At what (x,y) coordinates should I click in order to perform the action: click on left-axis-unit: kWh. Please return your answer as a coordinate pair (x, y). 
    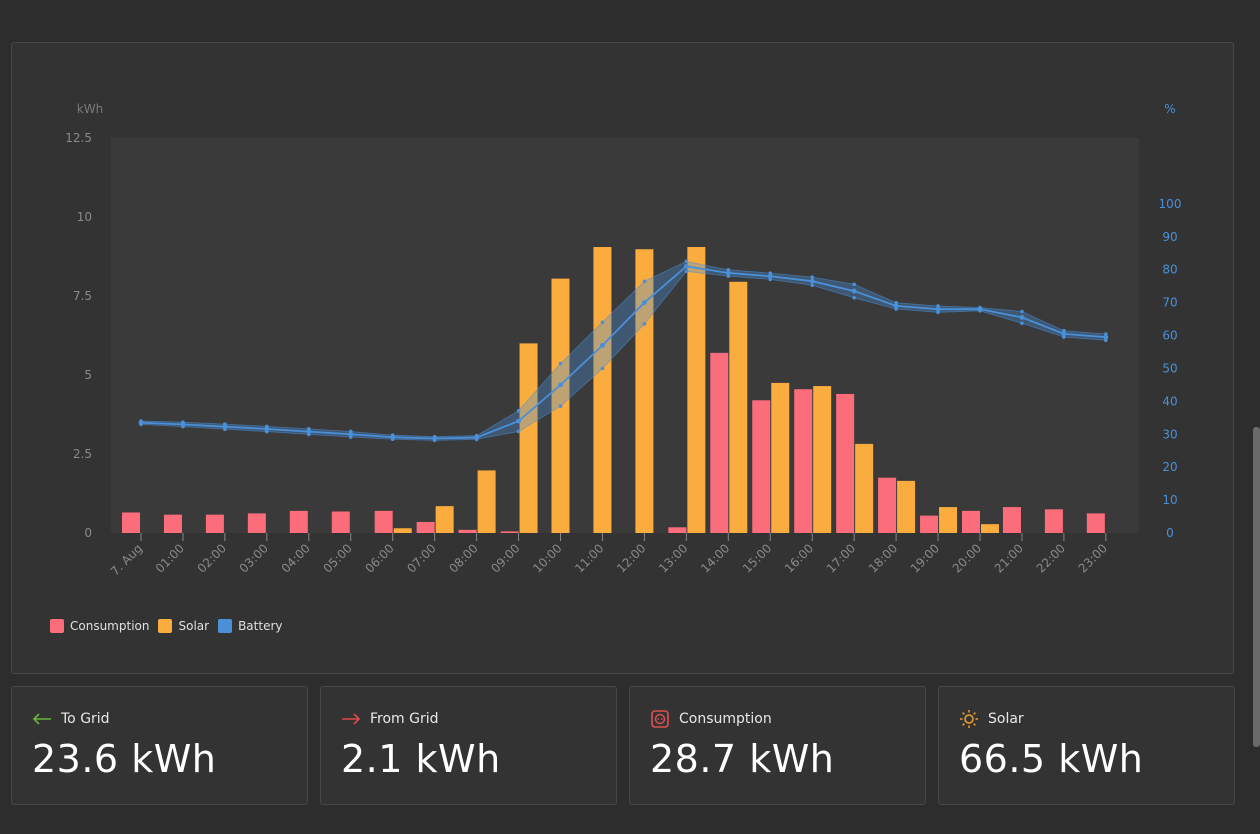
    Looking at the image, I should click on (90, 109).